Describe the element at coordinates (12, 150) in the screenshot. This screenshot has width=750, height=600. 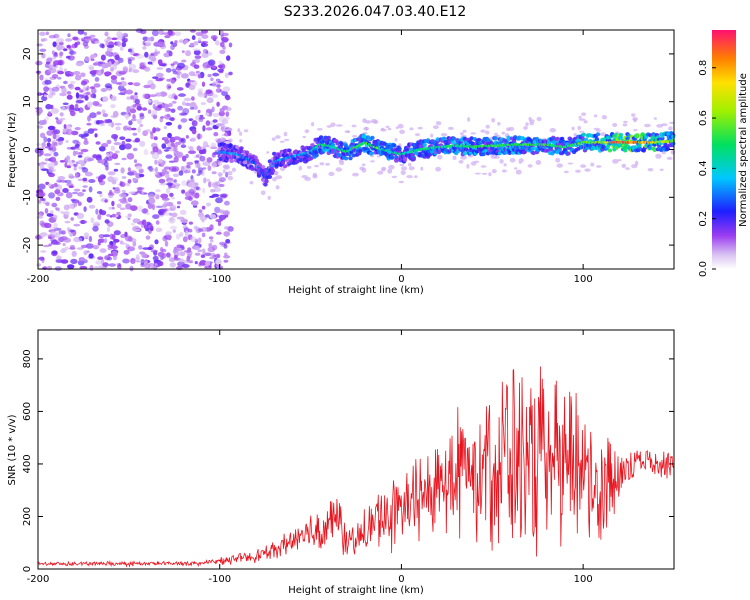
I see `top-y-axis-label: Frequency (Hz)` at that location.